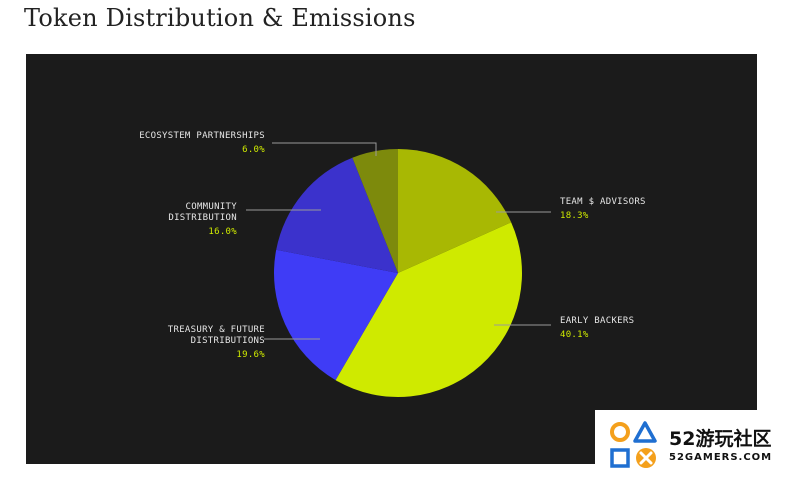 Image resolution: width=785 pixels, height=477 pixels. What do you see at coordinates (597, 321) in the screenshot?
I see `slice-label-early: EARLY BACKERS` at bounding box center [597, 321].